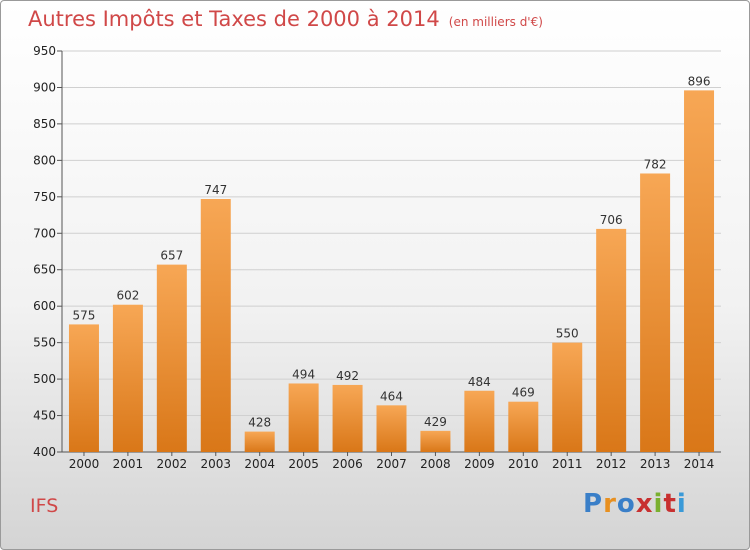 The width and height of the screenshot is (750, 550). What do you see at coordinates (435, 441) in the screenshot?
I see `bar-2008` at bounding box center [435, 441].